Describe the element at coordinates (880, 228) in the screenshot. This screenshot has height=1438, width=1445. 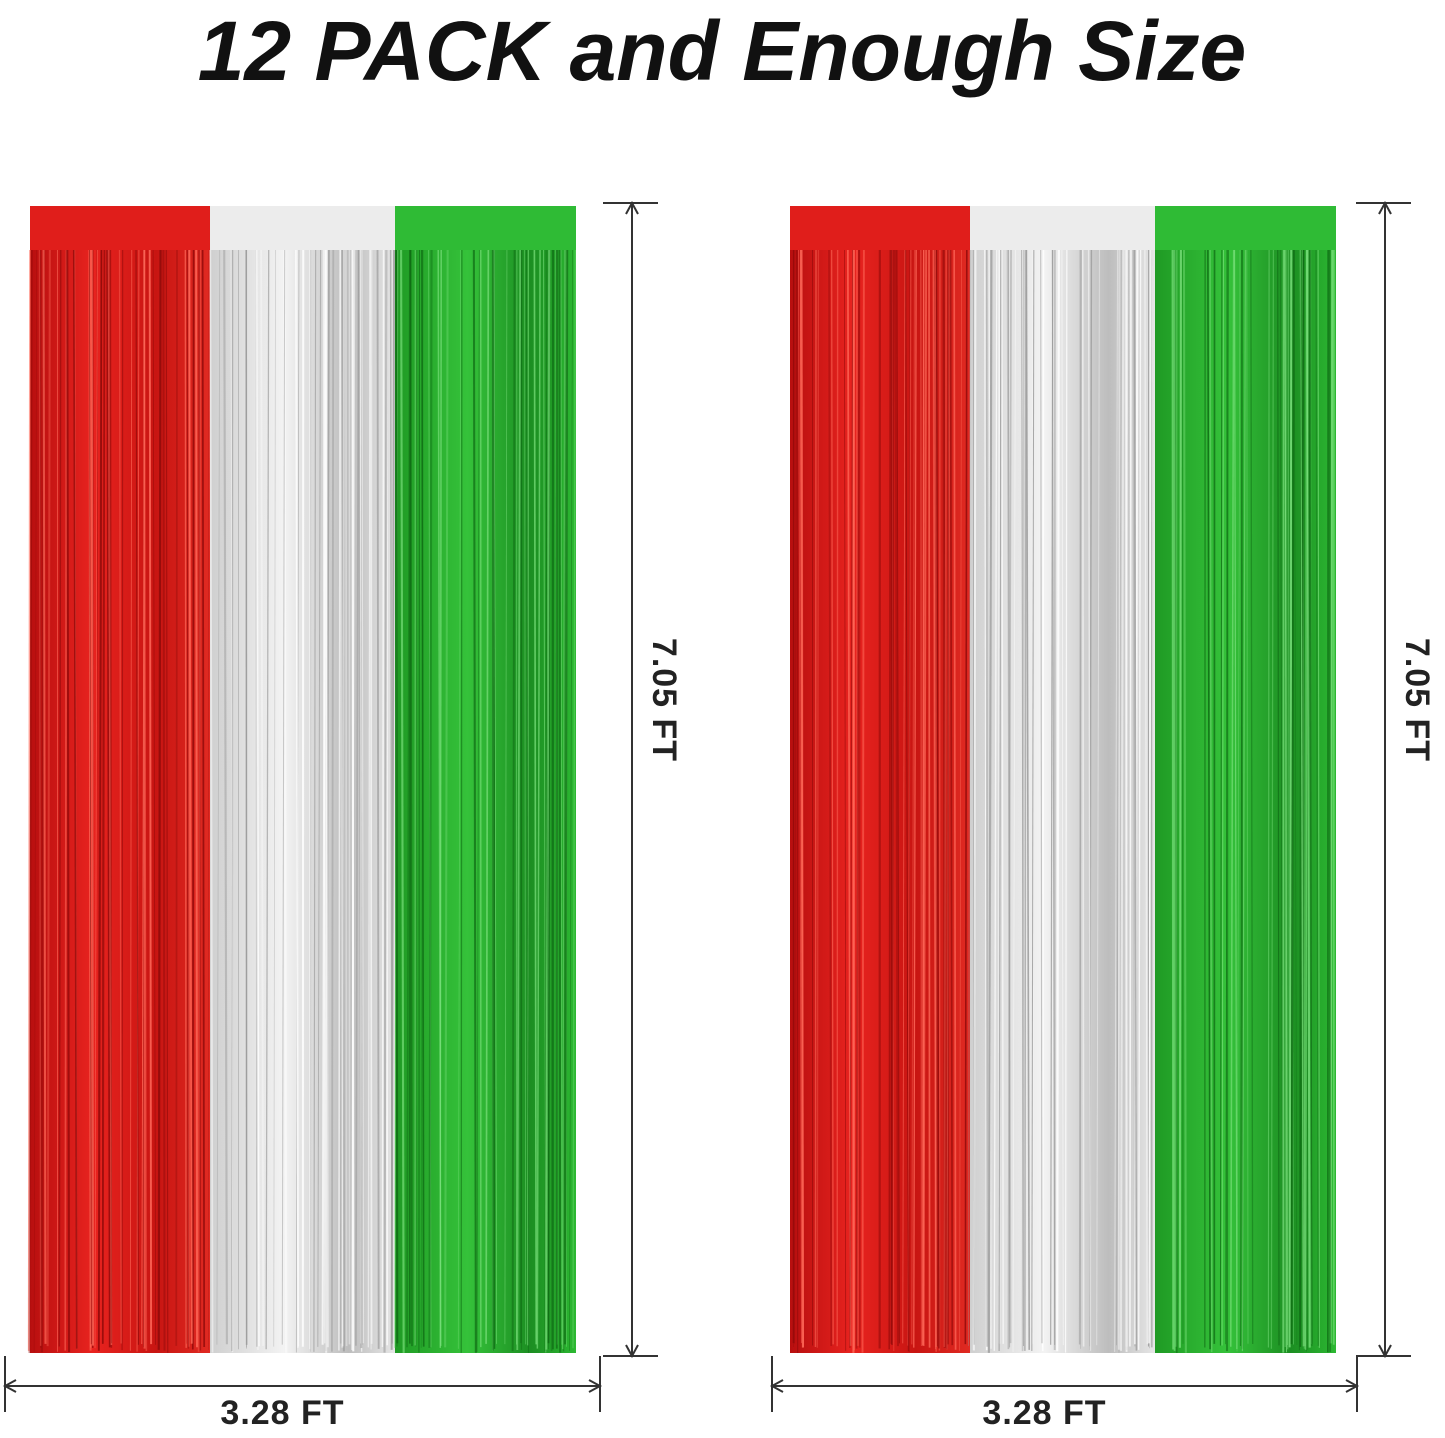
I see `curtain-header` at that location.